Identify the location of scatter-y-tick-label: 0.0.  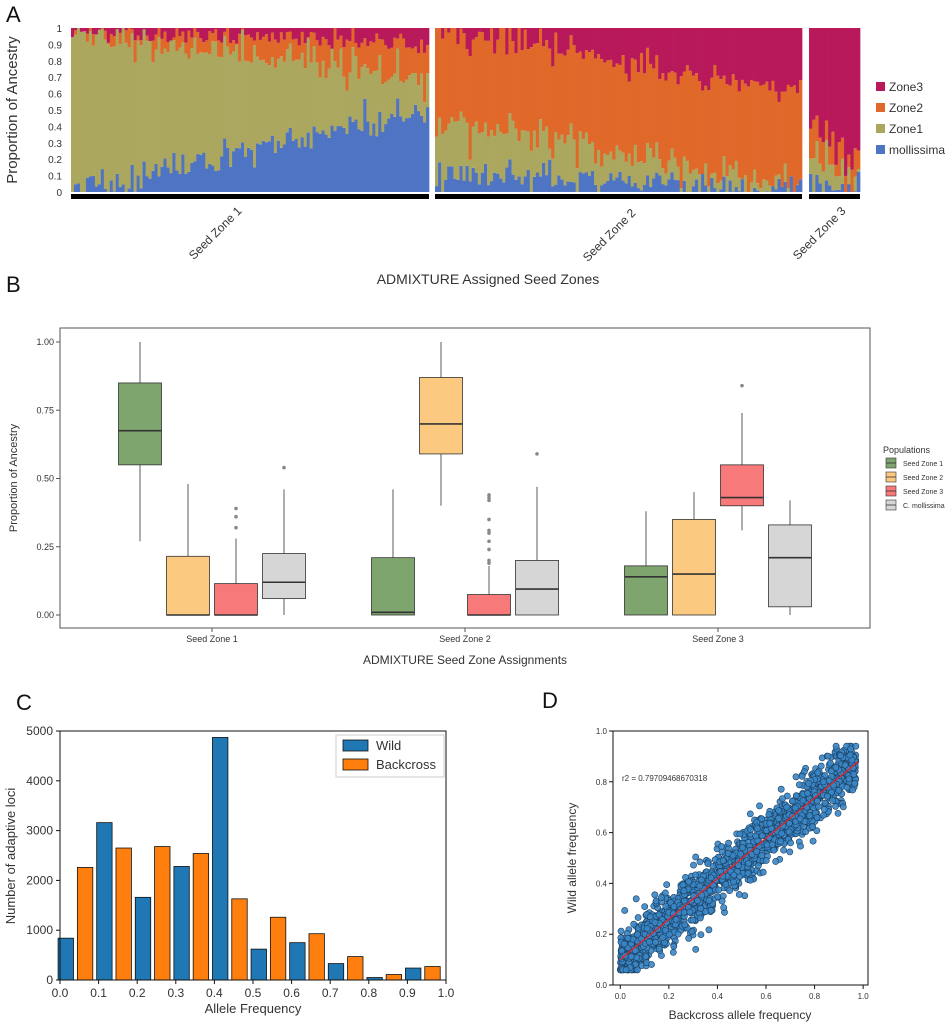
(602, 985).